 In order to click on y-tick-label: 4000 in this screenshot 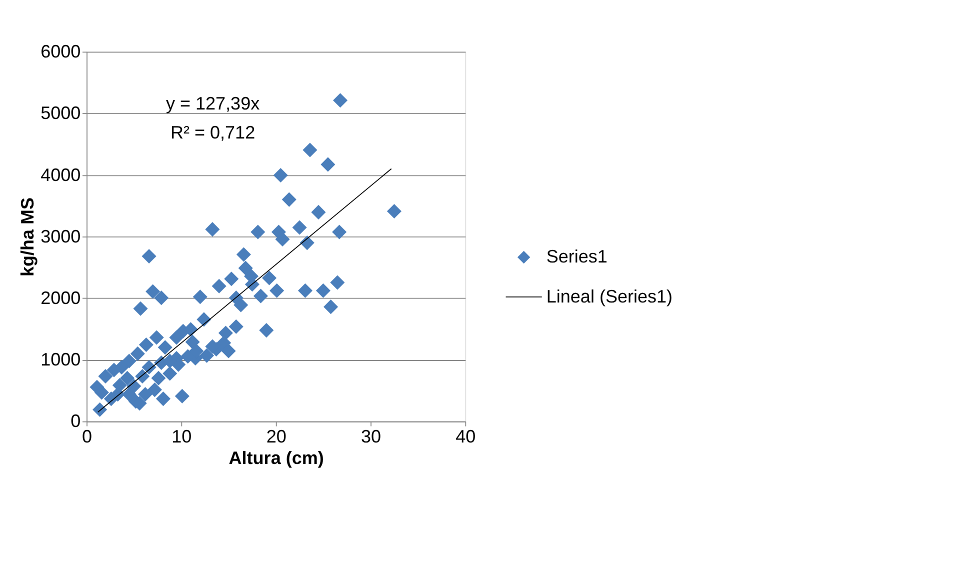, I will do `click(60, 174)`.